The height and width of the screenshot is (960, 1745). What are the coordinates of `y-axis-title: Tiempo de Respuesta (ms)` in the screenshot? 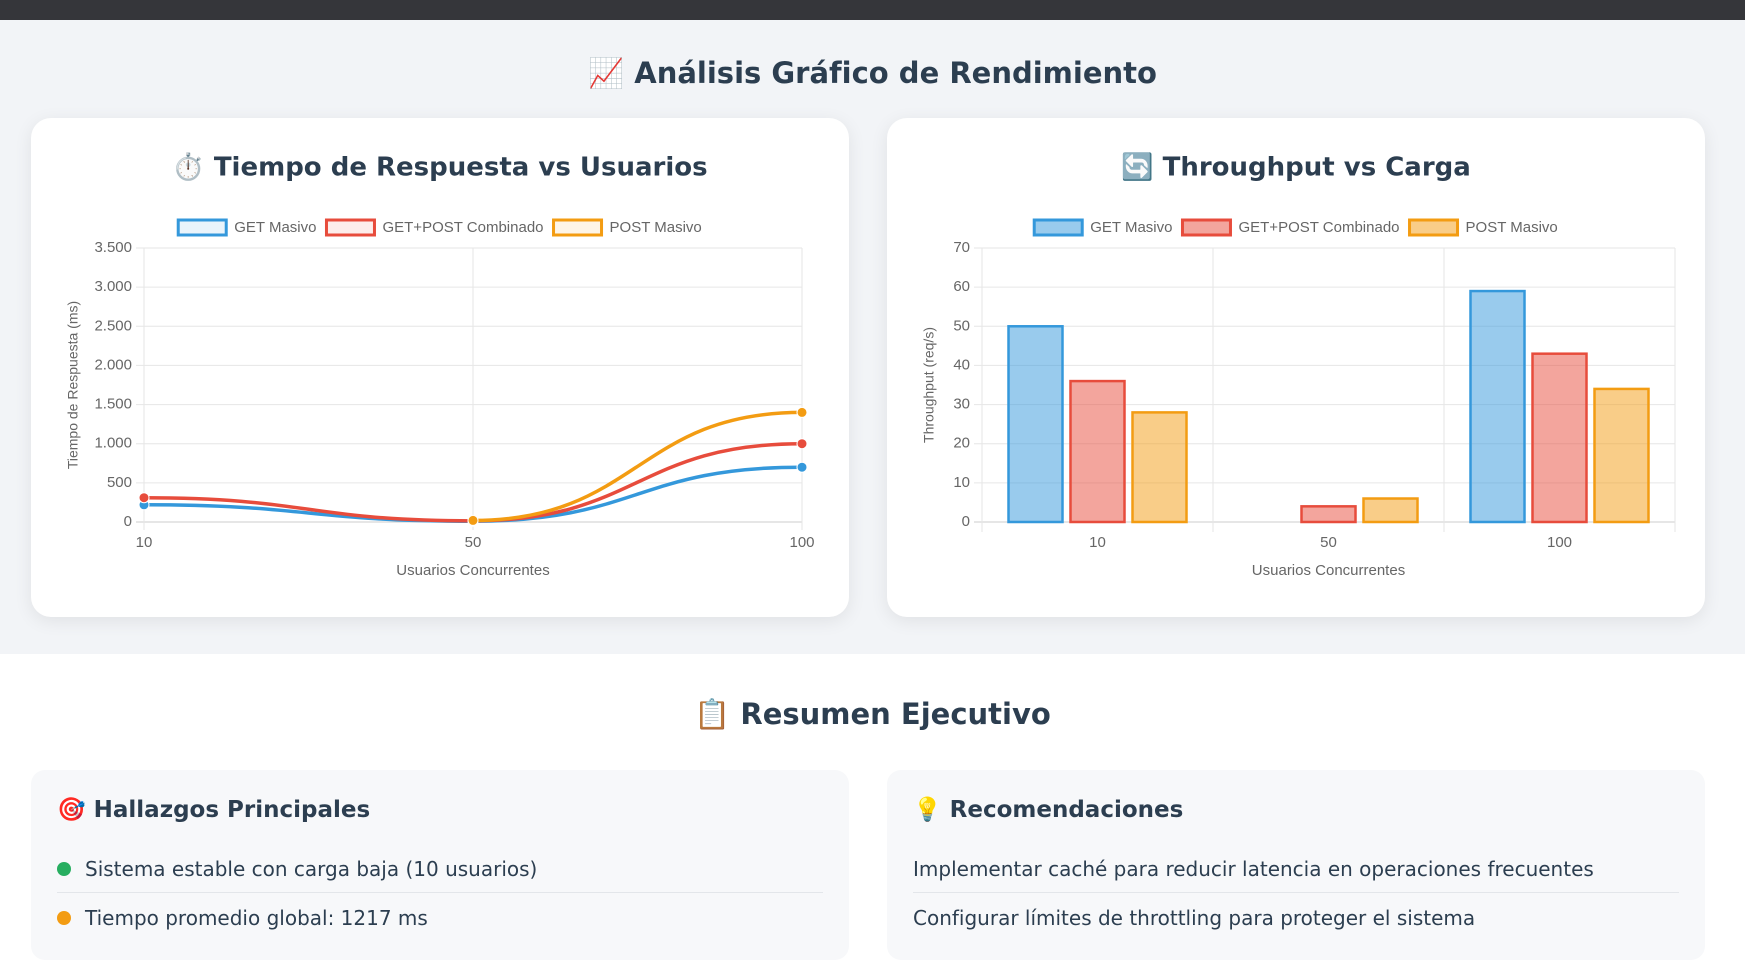 It's located at (73, 385).